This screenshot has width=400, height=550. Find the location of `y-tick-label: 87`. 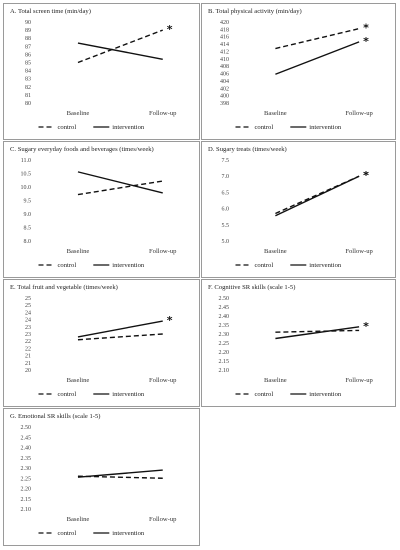

y-tick-label: 87 is located at coordinates (28, 47).